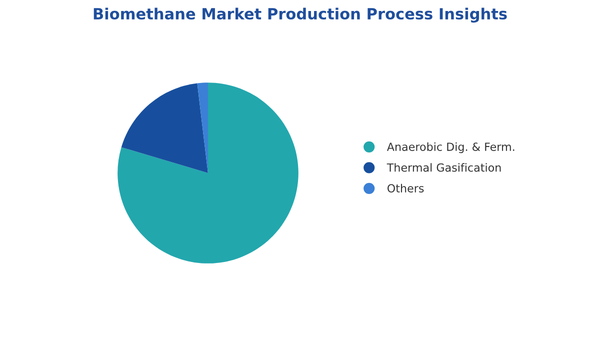 Image resolution: width=600 pixels, height=337 pixels. Describe the element at coordinates (406, 188) in the screenshot. I see `legend-label: Others` at that location.